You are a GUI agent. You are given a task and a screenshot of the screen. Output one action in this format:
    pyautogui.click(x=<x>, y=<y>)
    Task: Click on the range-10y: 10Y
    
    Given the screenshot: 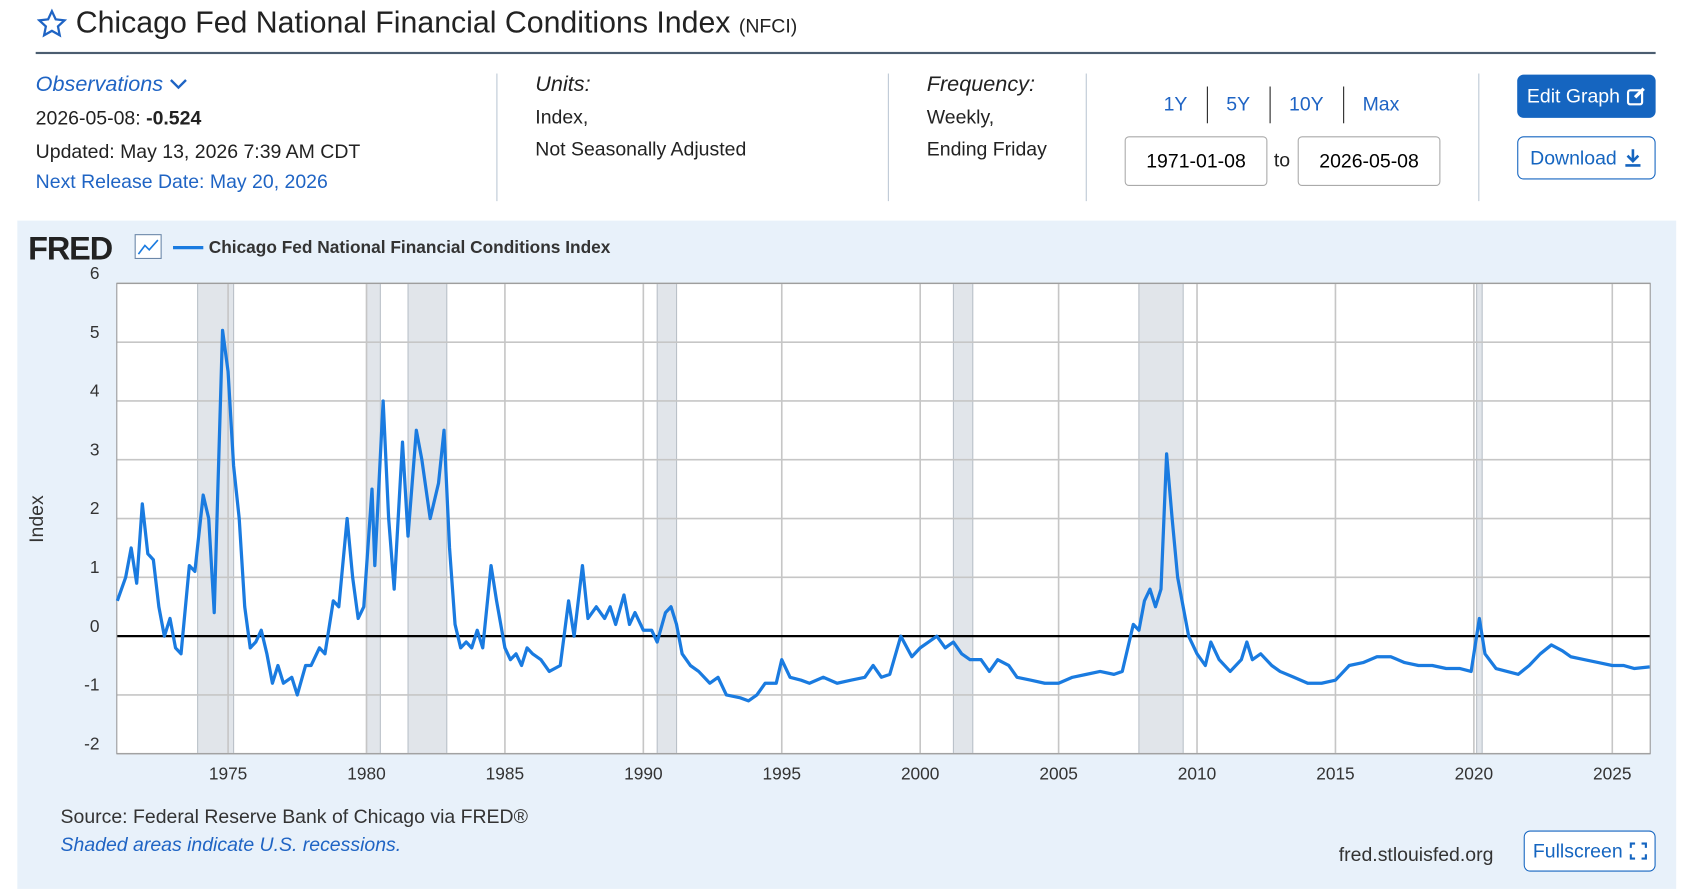 What is the action you would take?
    pyautogui.click(x=1306, y=104)
    